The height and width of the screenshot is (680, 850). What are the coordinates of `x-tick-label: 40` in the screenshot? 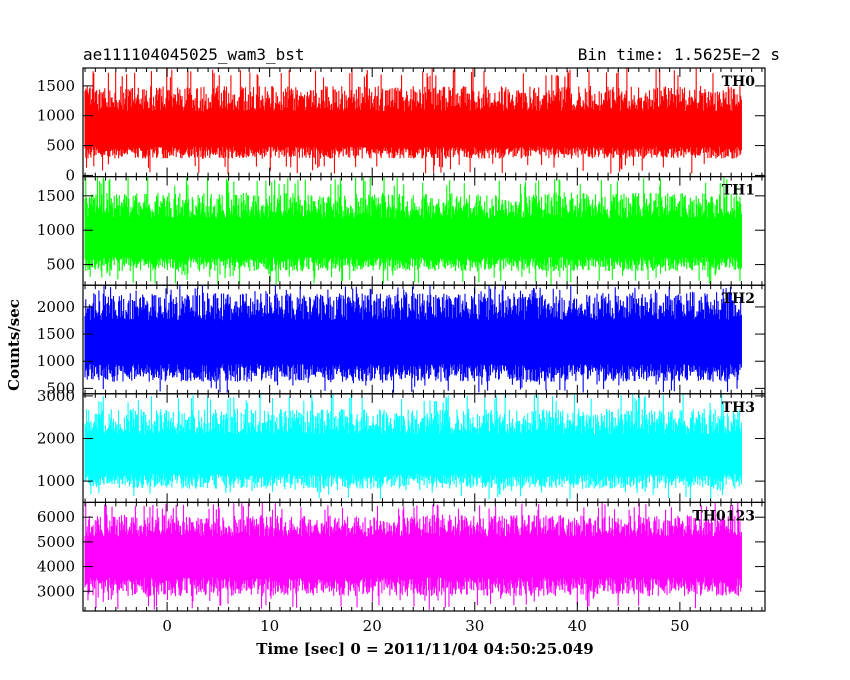 It's located at (577, 626).